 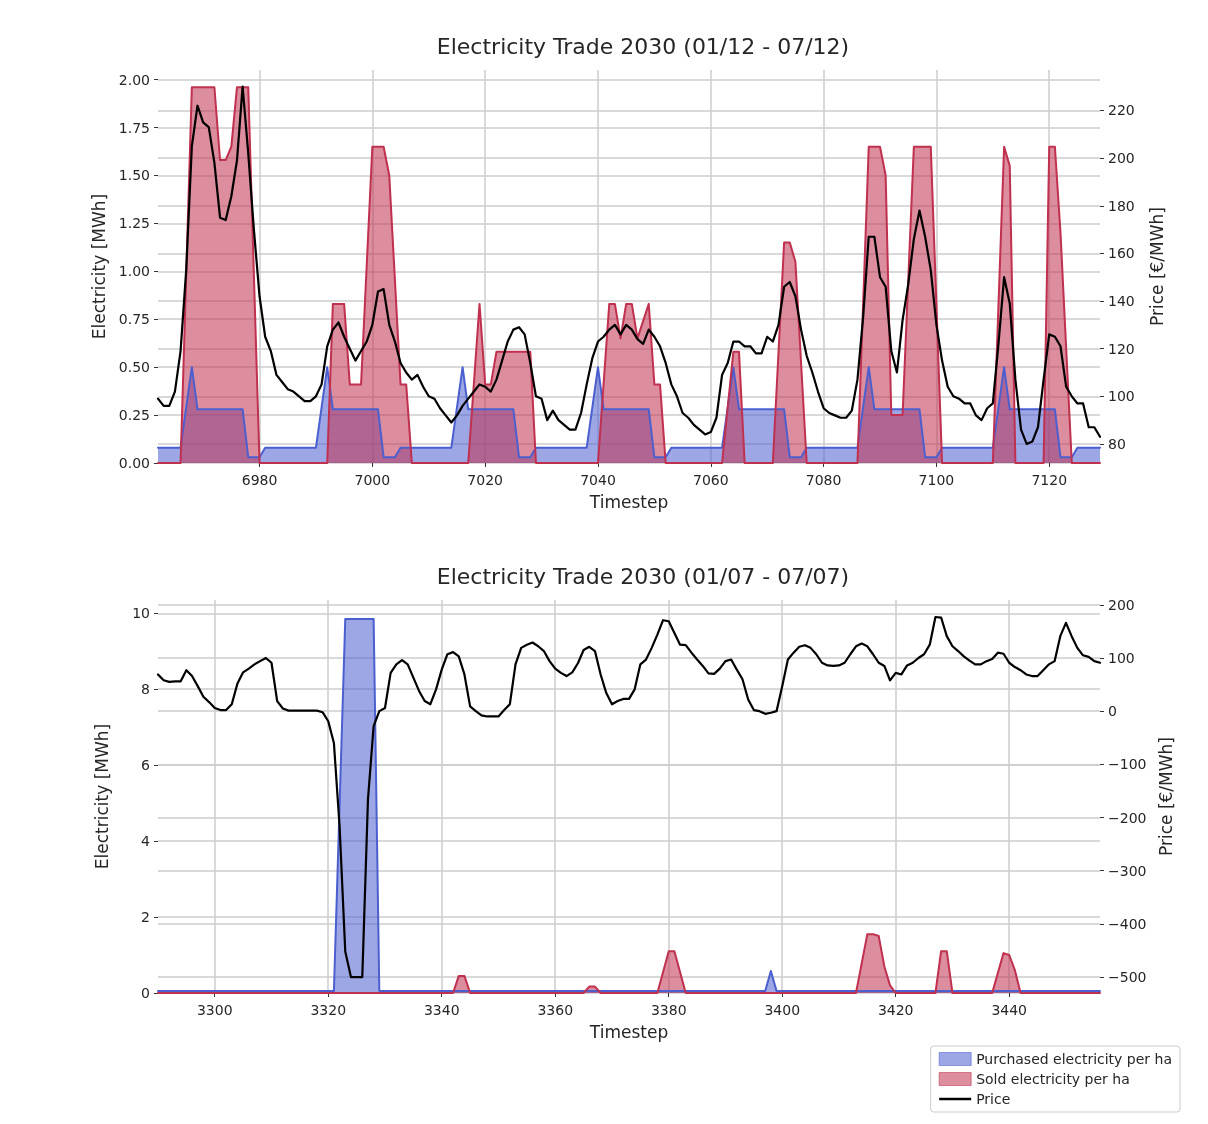 I want to click on x-tick-label: 3300, so click(x=214, y=1010).